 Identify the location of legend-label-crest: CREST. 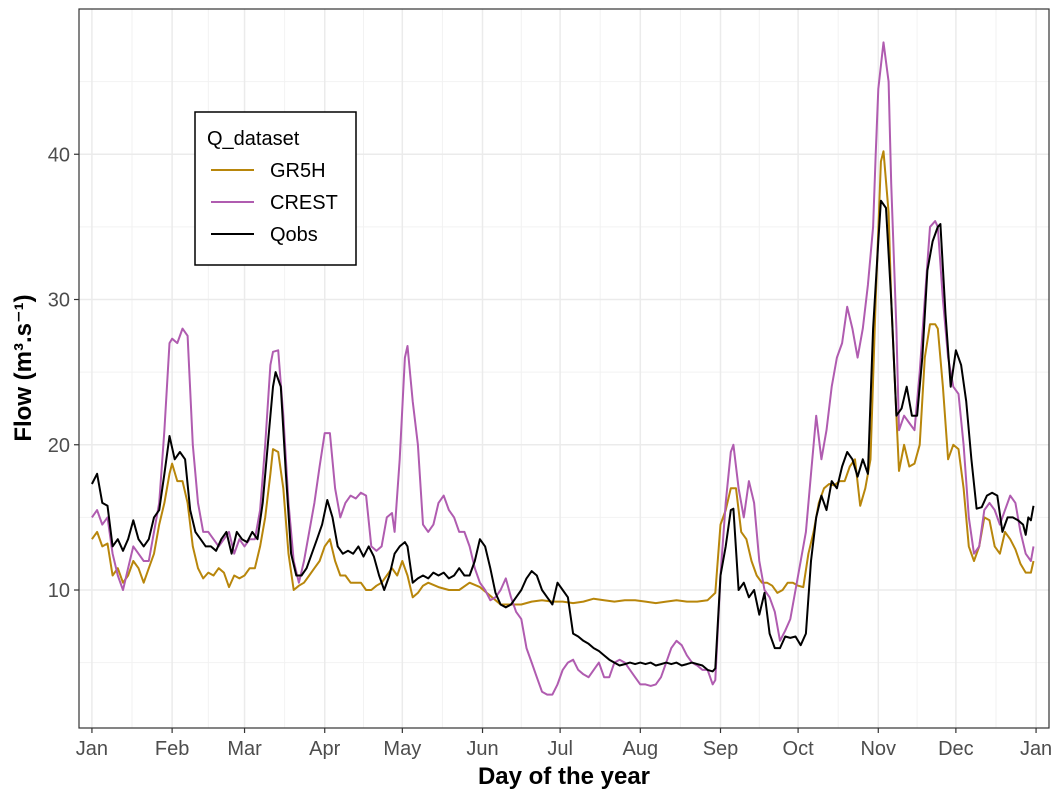
(304, 203).